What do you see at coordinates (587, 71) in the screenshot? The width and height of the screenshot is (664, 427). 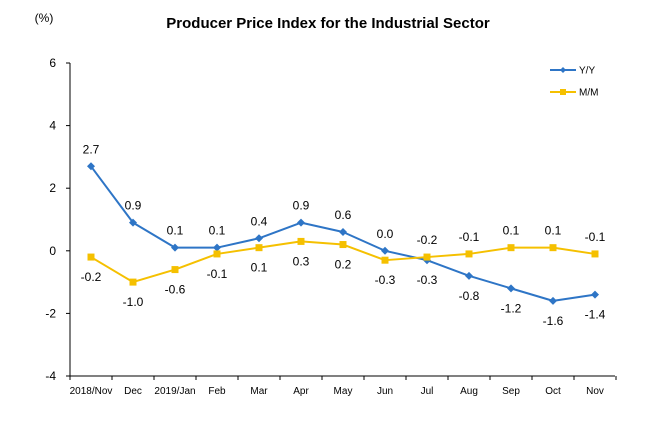 I see `legend-label: Y/Y` at bounding box center [587, 71].